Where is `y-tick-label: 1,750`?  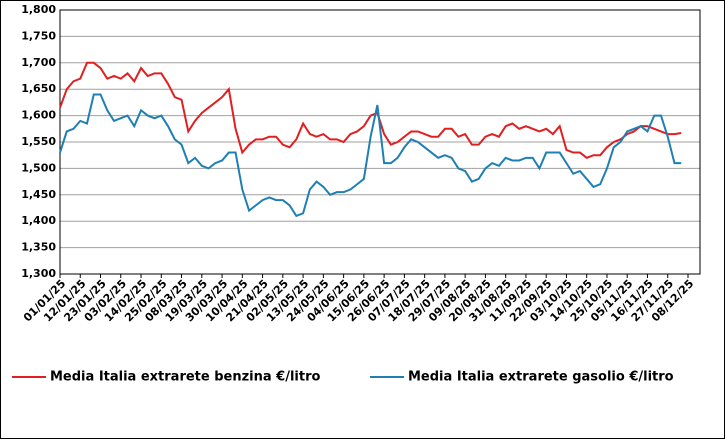
y-tick-label: 1,750 is located at coordinates (38, 35).